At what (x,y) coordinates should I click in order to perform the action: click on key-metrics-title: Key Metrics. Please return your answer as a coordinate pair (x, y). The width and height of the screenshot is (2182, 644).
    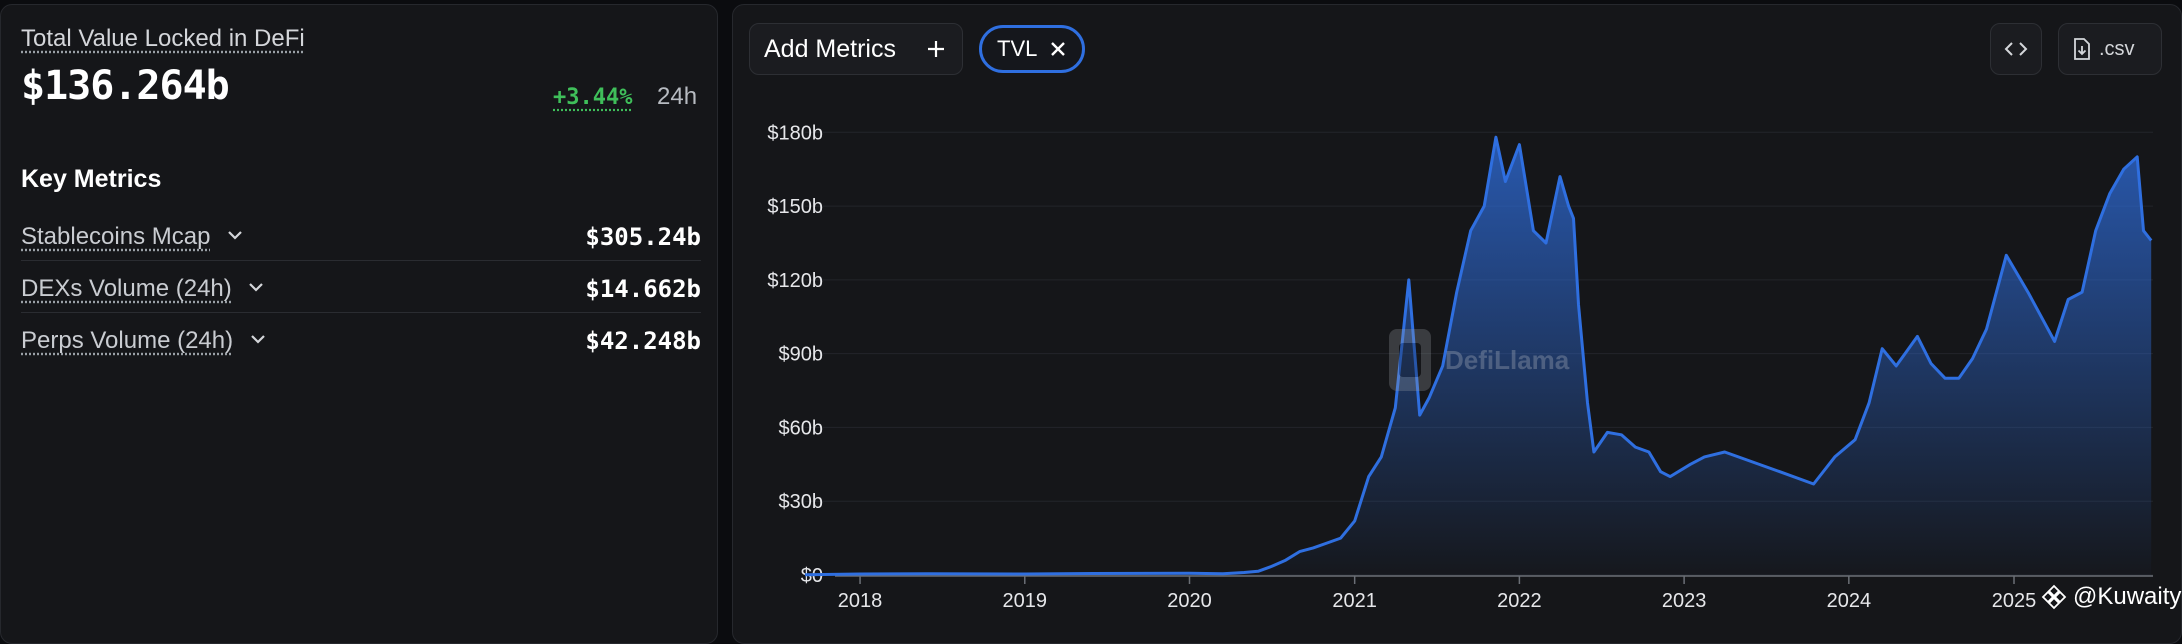
    Looking at the image, I should click on (91, 179).